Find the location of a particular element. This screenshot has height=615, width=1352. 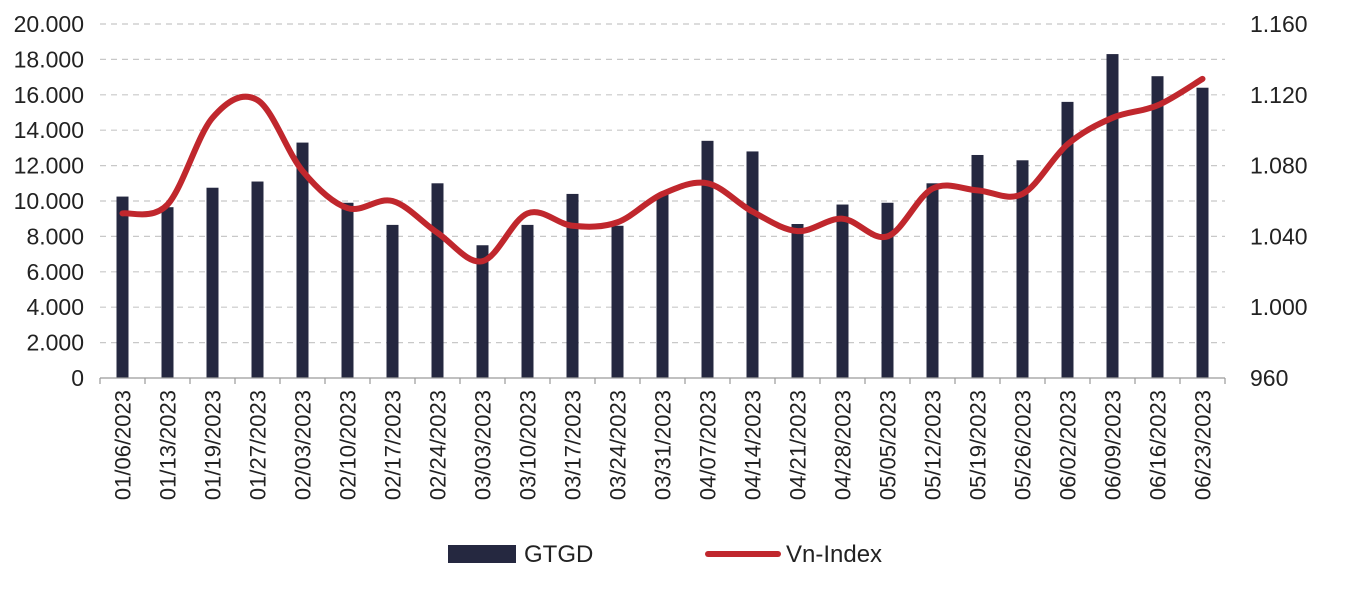

left-y-tick-label: 4.000 is located at coordinates (55, 307).